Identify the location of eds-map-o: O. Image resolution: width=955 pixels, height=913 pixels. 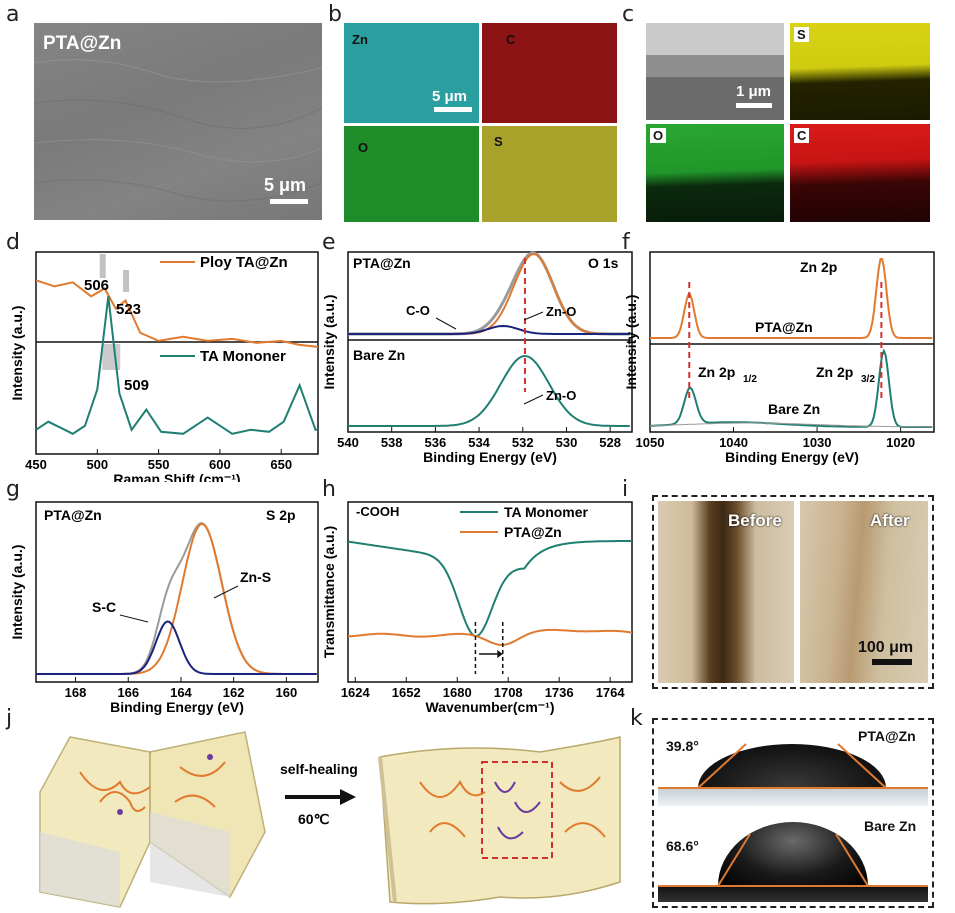
(411, 174).